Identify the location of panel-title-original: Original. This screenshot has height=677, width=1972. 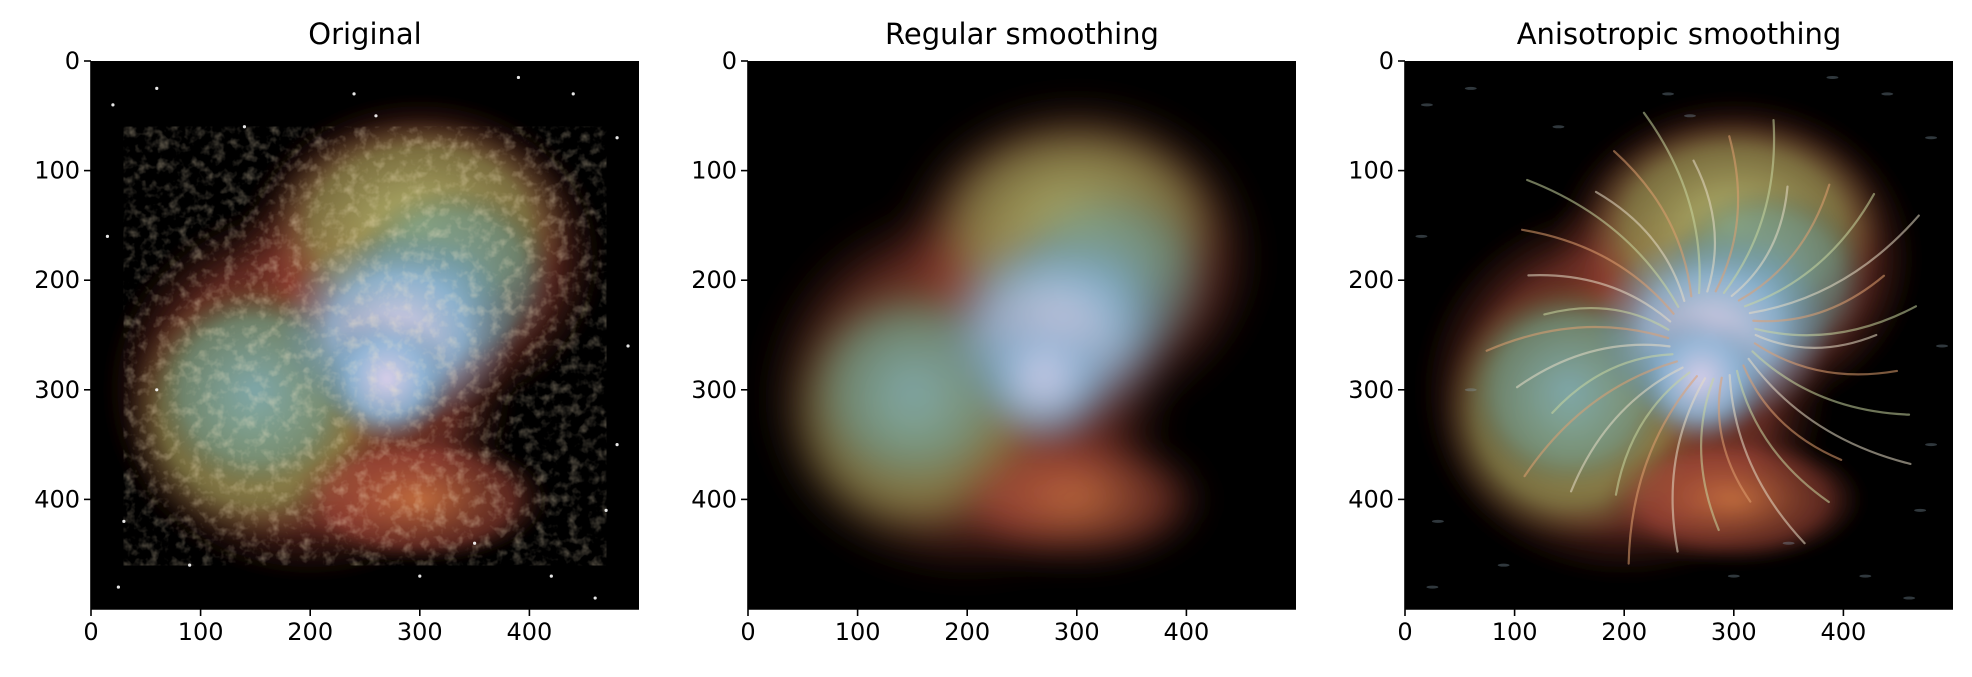
(364, 34).